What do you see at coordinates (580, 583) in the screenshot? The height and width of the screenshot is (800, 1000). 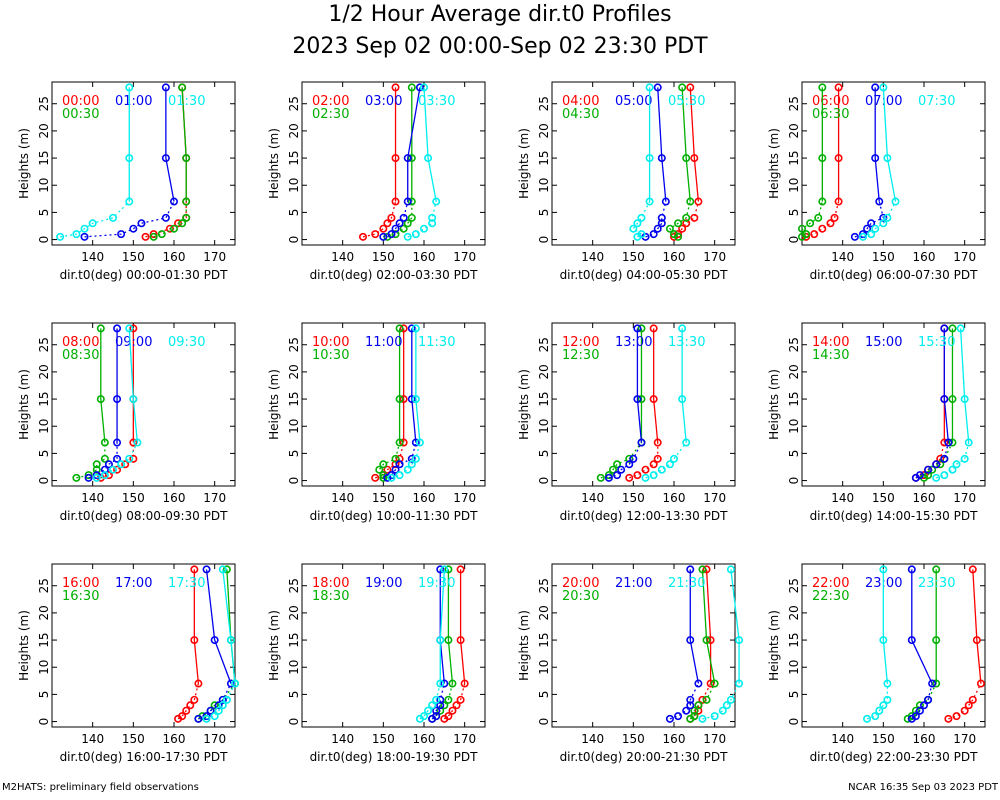 I see `legend-label: 20:00` at bounding box center [580, 583].